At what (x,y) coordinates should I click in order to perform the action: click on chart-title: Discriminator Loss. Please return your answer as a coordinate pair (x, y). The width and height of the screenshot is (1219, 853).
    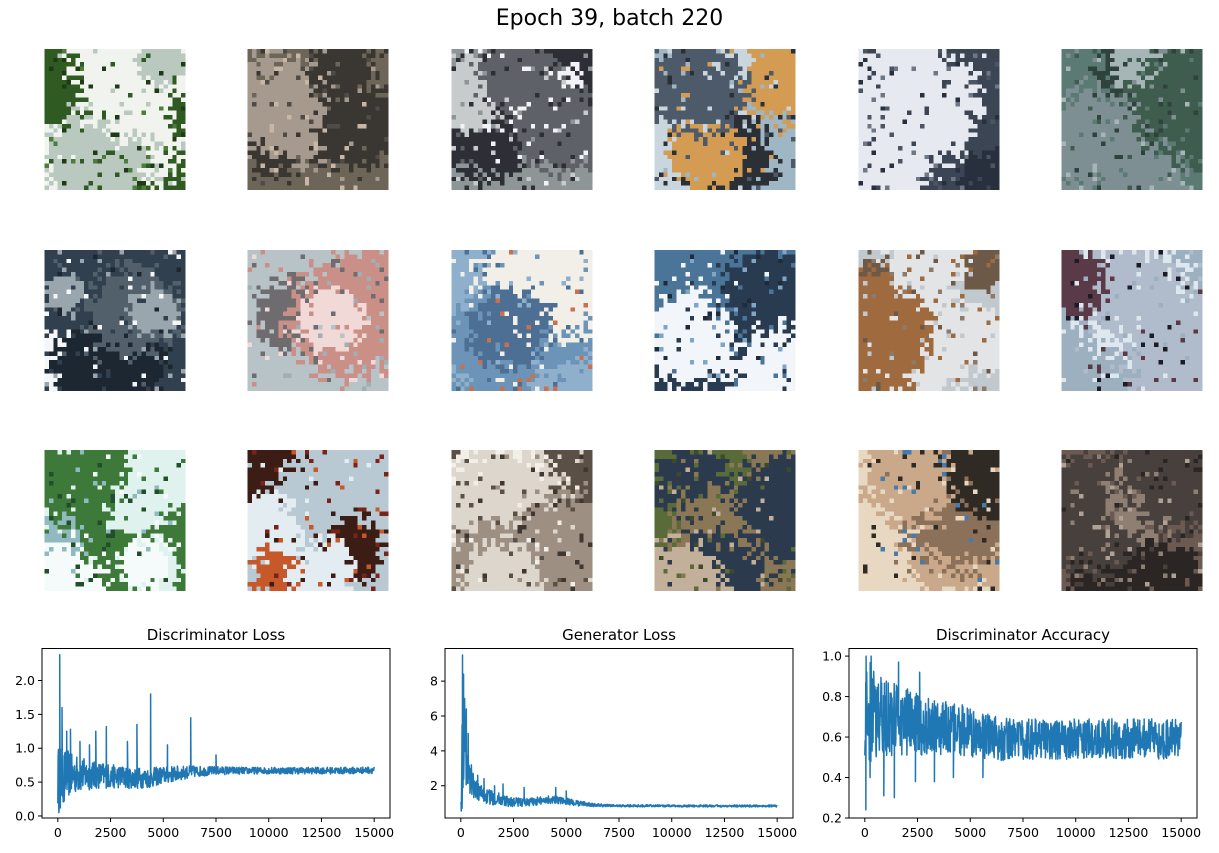
    Looking at the image, I should click on (216, 635).